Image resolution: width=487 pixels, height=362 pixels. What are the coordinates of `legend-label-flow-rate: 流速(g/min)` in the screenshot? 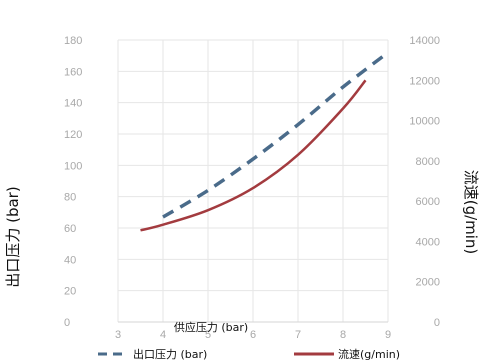 It's located at (369, 354).